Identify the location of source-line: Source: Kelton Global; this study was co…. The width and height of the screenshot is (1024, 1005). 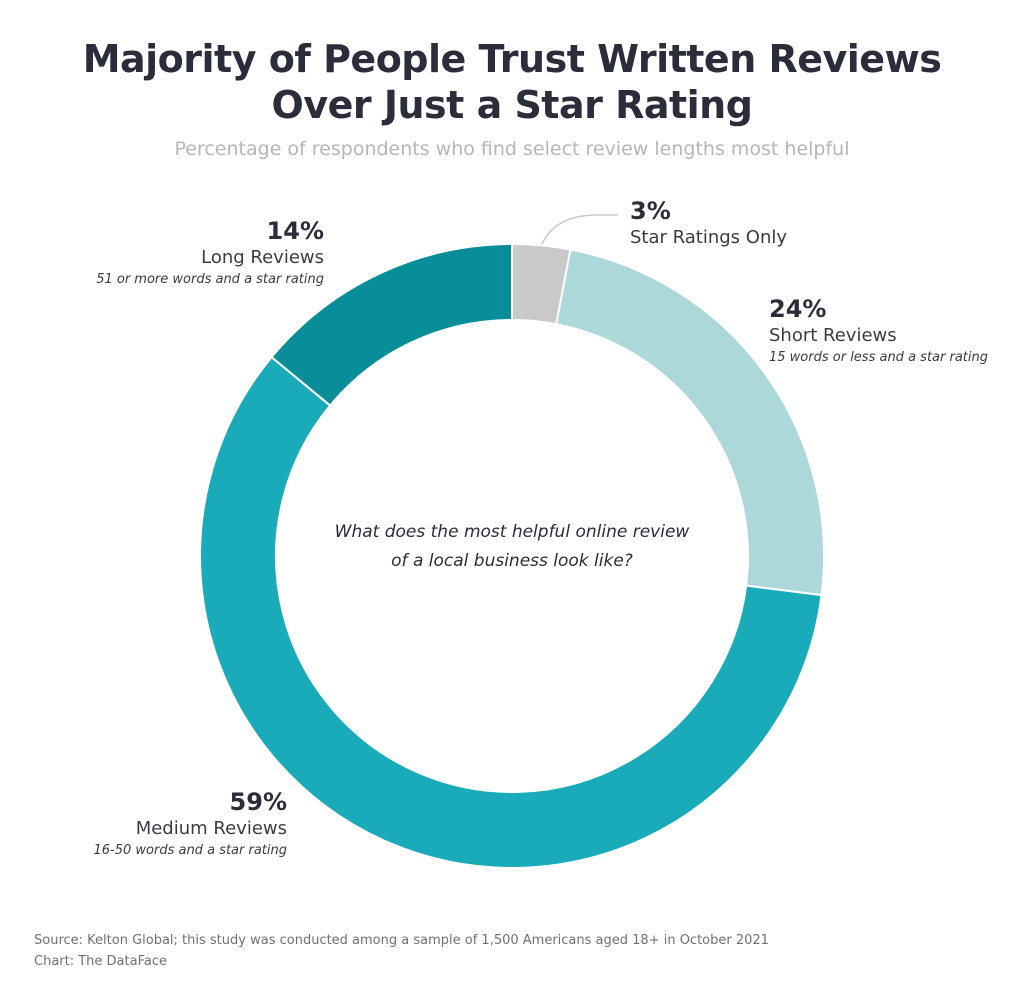
(401, 940).